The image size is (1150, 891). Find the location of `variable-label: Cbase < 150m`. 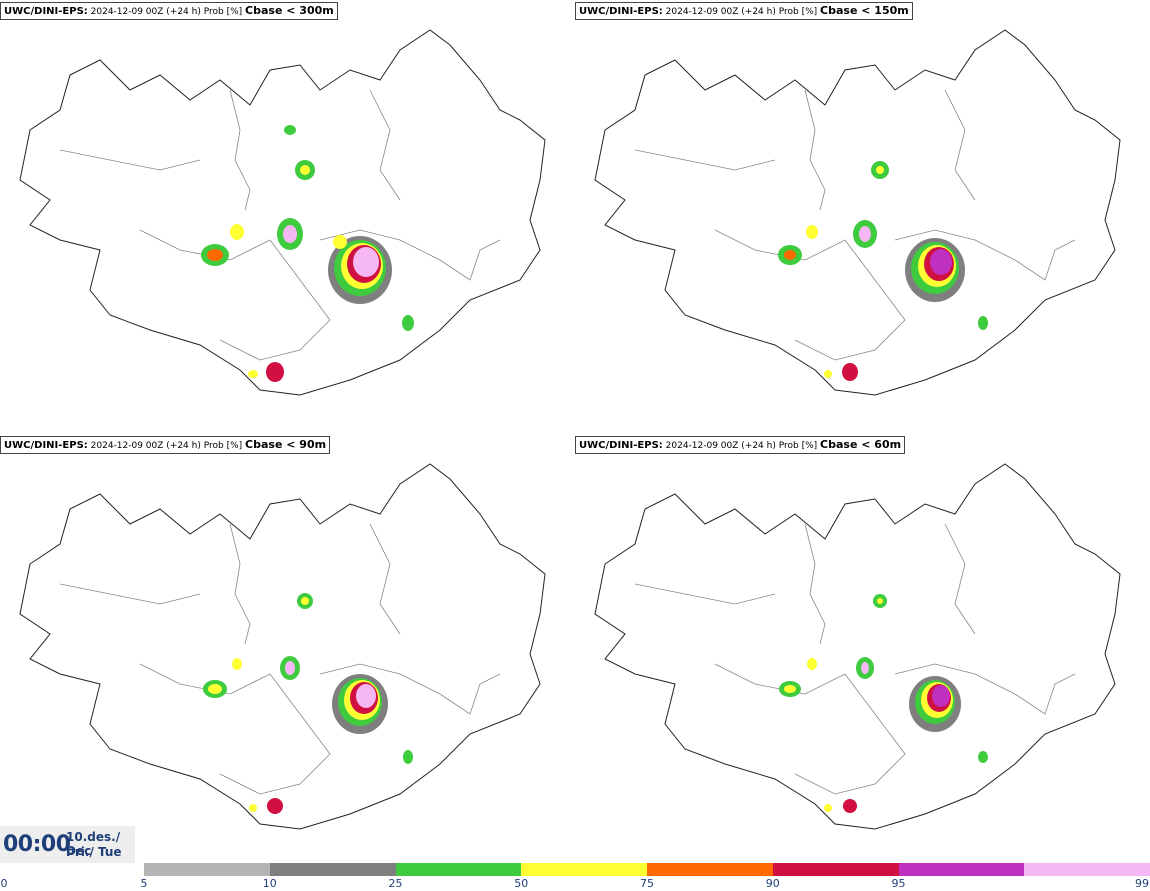

variable-label: Cbase < 150m is located at coordinates (864, 10).